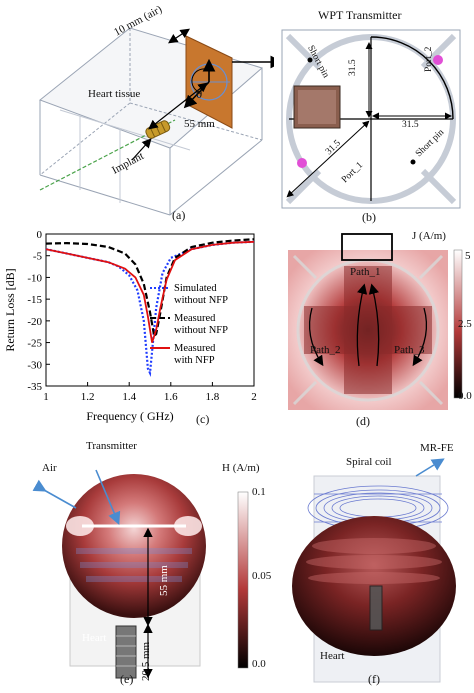 The height and width of the screenshot is (693, 474). I want to click on path3-label: Path_3, so click(409, 350).